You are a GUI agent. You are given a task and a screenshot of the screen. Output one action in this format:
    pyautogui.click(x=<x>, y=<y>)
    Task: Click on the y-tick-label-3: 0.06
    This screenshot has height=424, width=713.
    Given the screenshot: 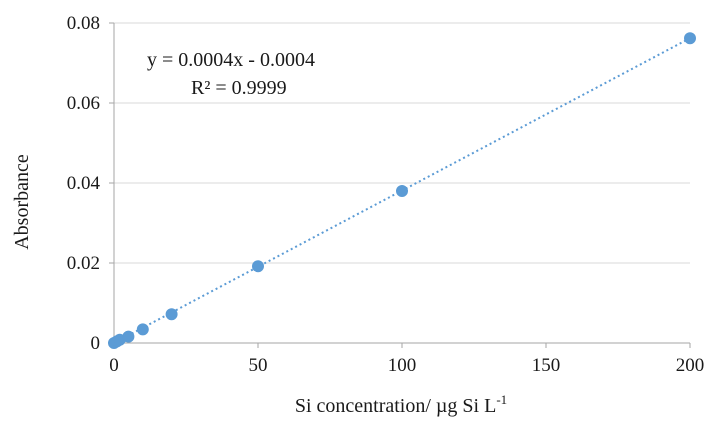 What is the action you would take?
    pyautogui.click(x=83, y=103)
    